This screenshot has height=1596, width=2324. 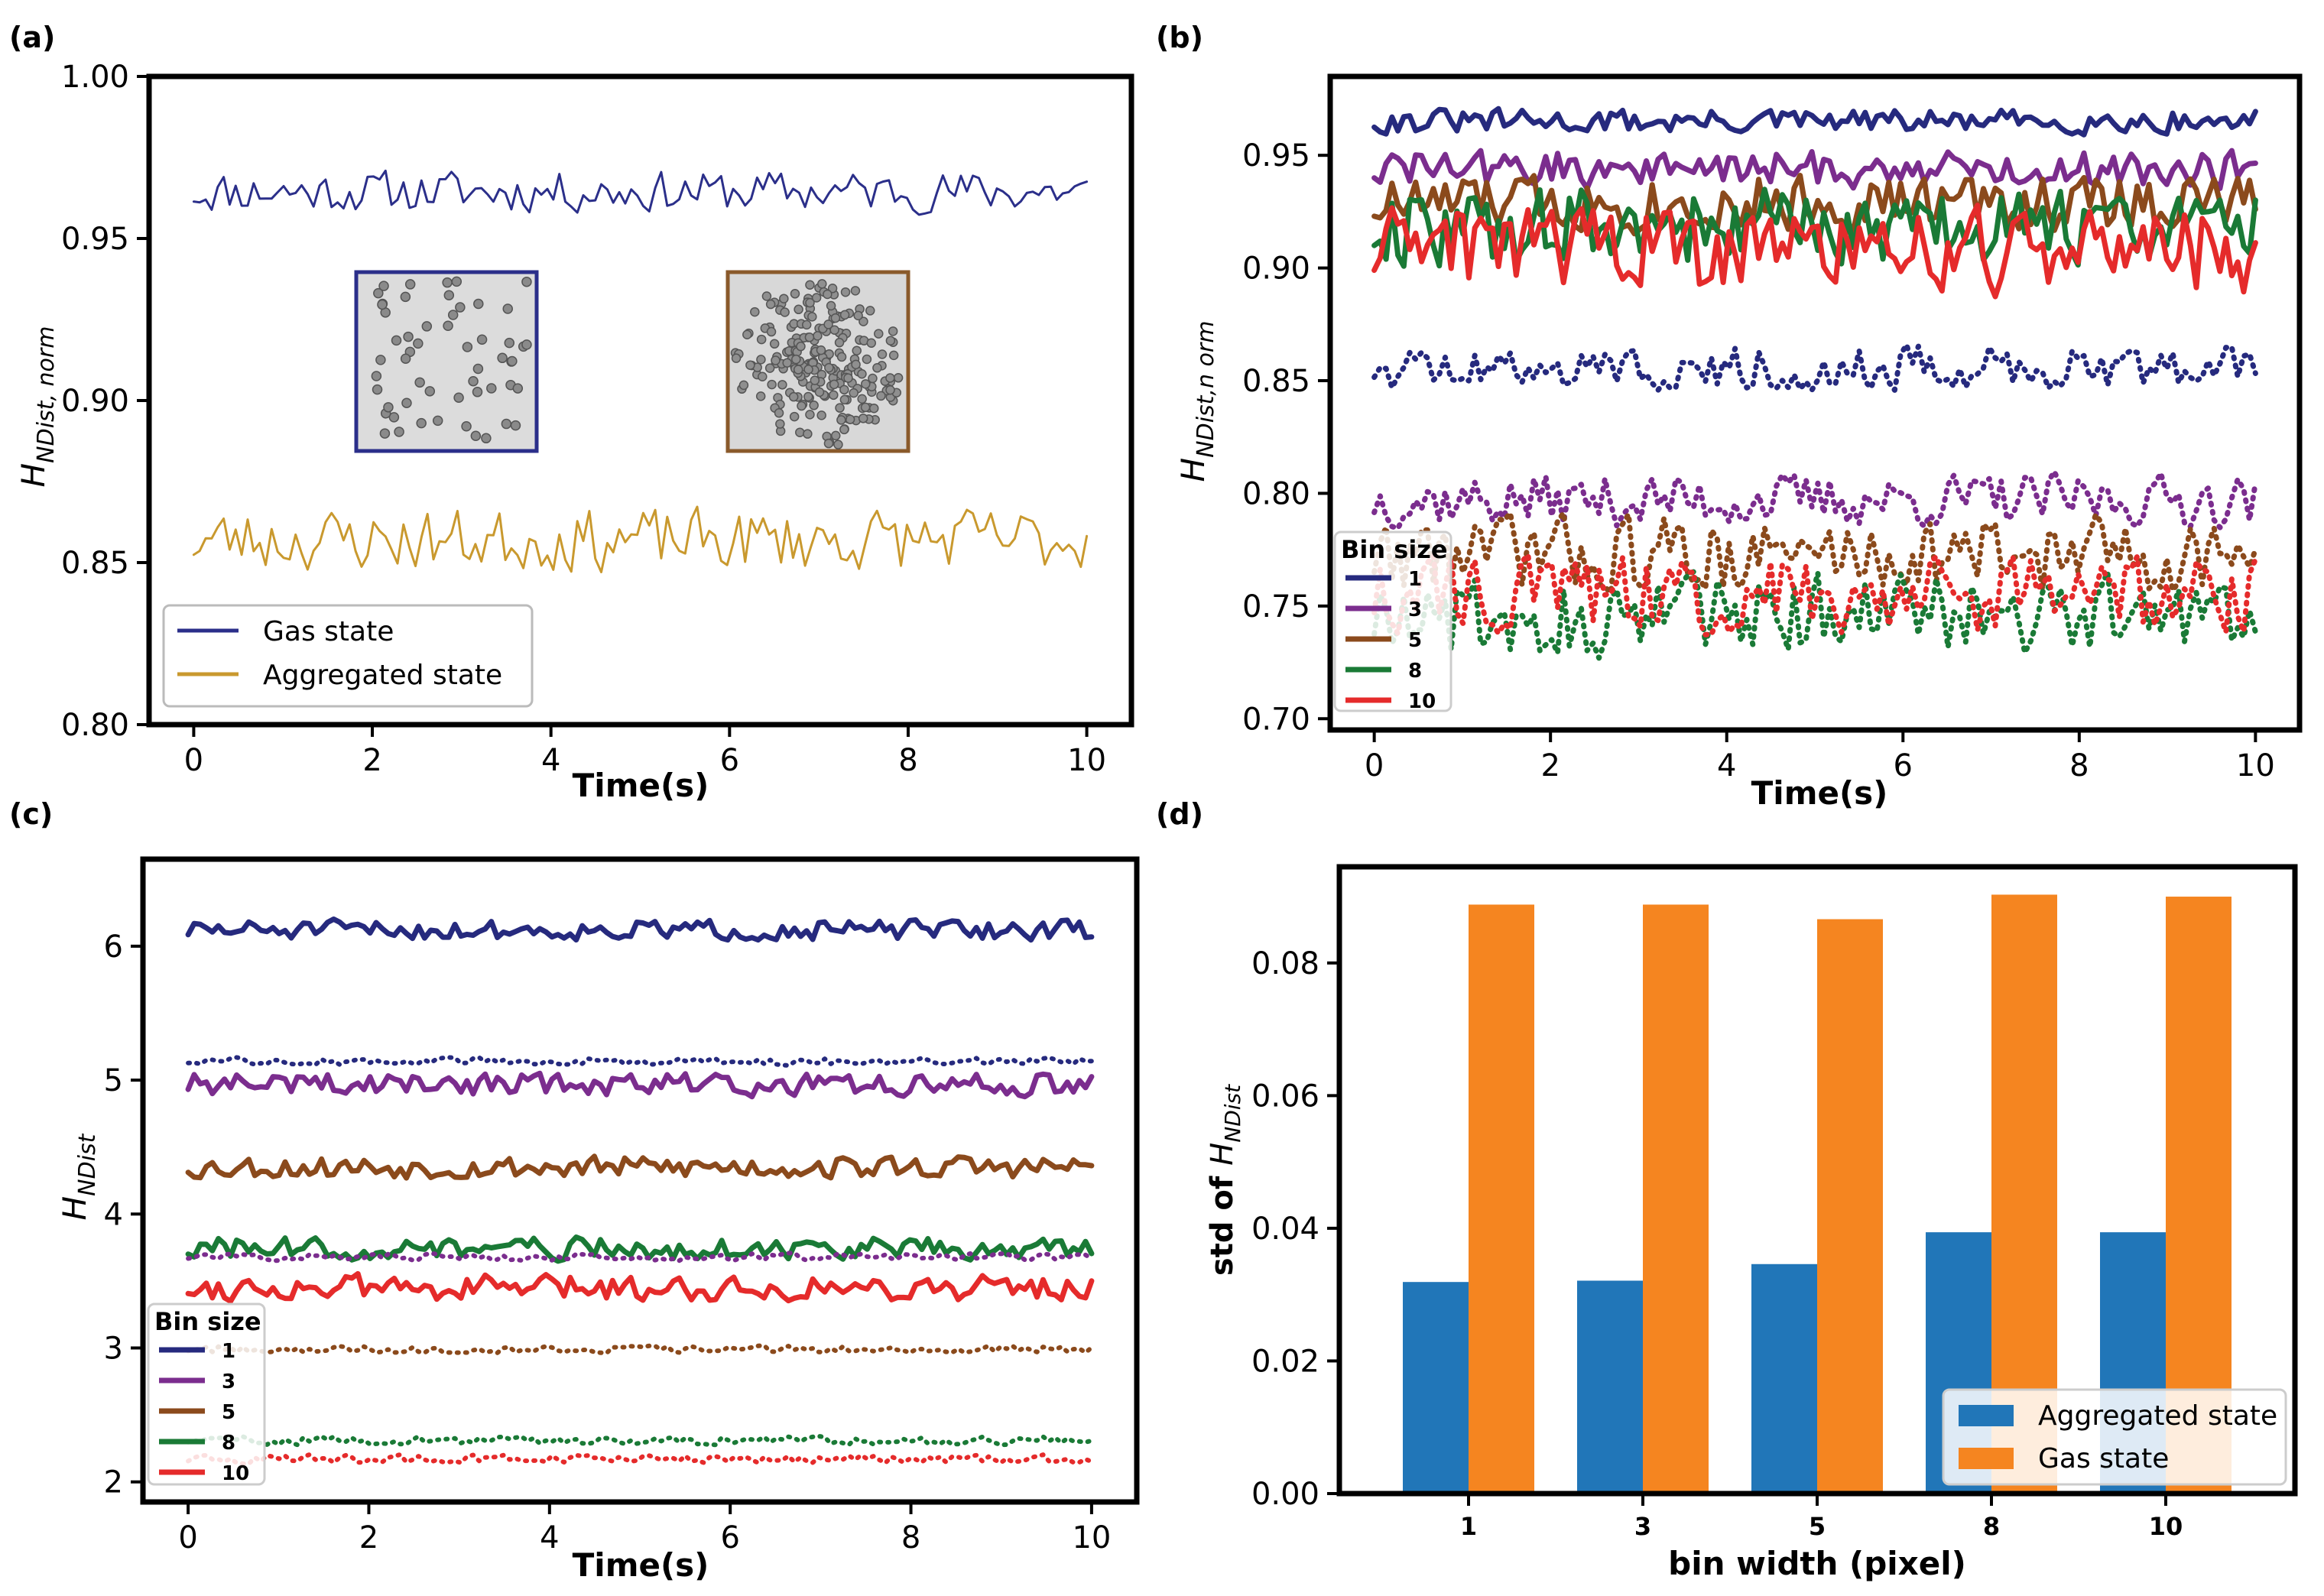 What do you see at coordinates (2103, 1458) in the screenshot?
I see `legend-label-gas: Gas state` at bounding box center [2103, 1458].